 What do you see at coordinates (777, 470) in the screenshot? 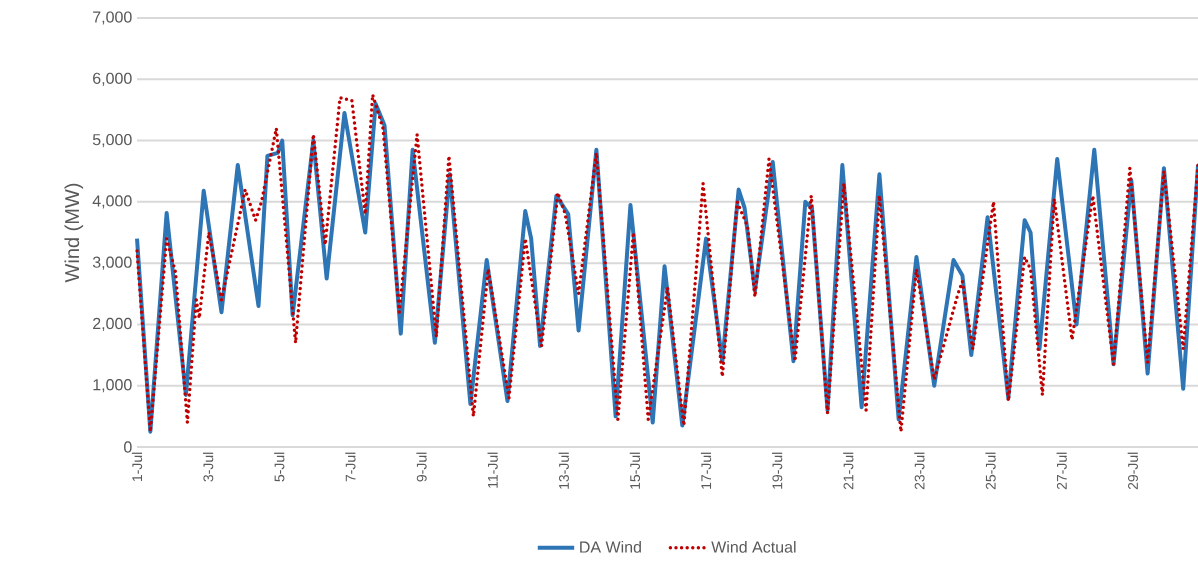
I see `x-tick-label: 19-Jul` at bounding box center [777, 470].